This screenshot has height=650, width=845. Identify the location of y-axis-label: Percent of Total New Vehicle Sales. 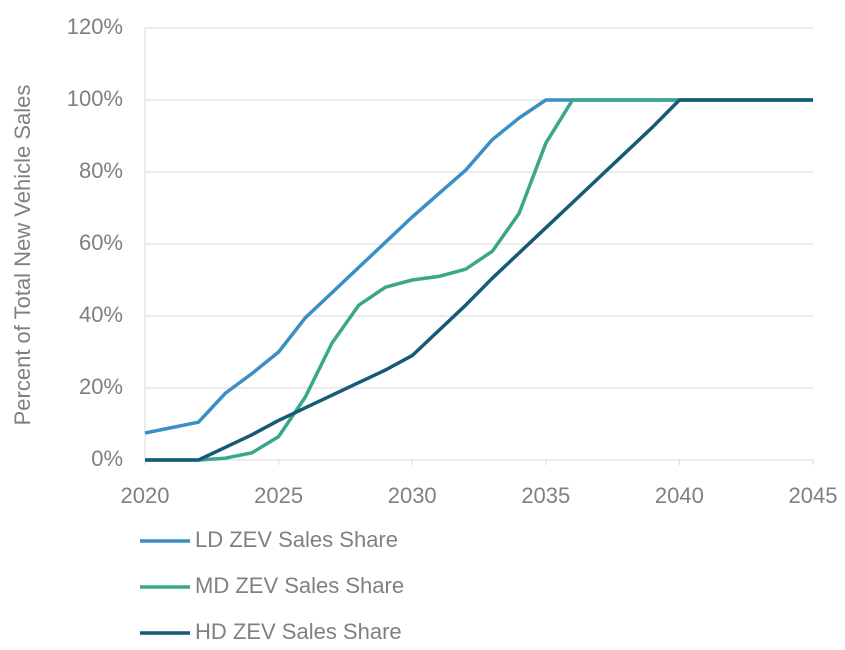
(22, 255).